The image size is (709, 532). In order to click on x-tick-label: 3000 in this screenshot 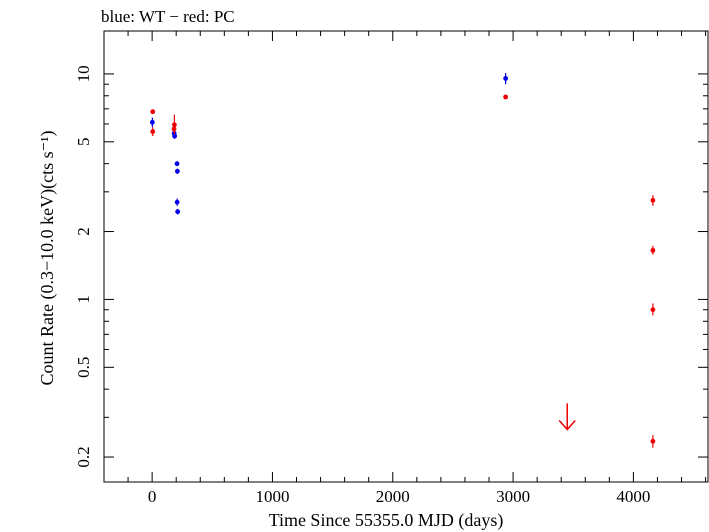, I will do `click(513, 496)`.